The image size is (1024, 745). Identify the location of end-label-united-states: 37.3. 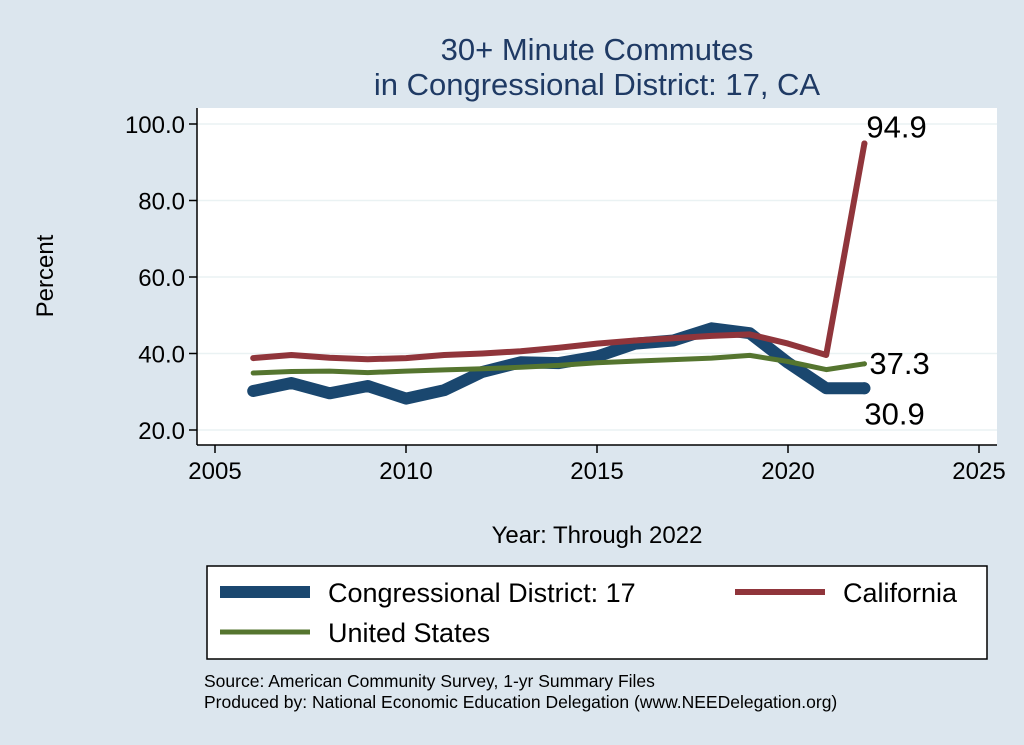
(899, 363).